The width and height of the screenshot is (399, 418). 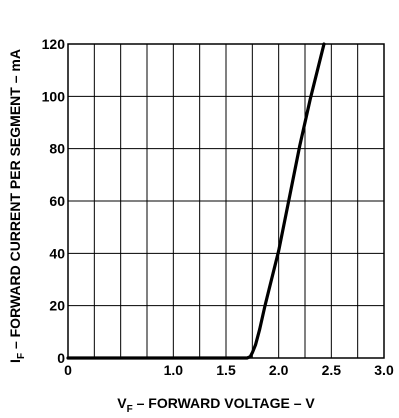 What do you see at coordinates (226, 370) in the screenshot?
I see `x-tick-label: 1.5` at bounding box center [226, 370].